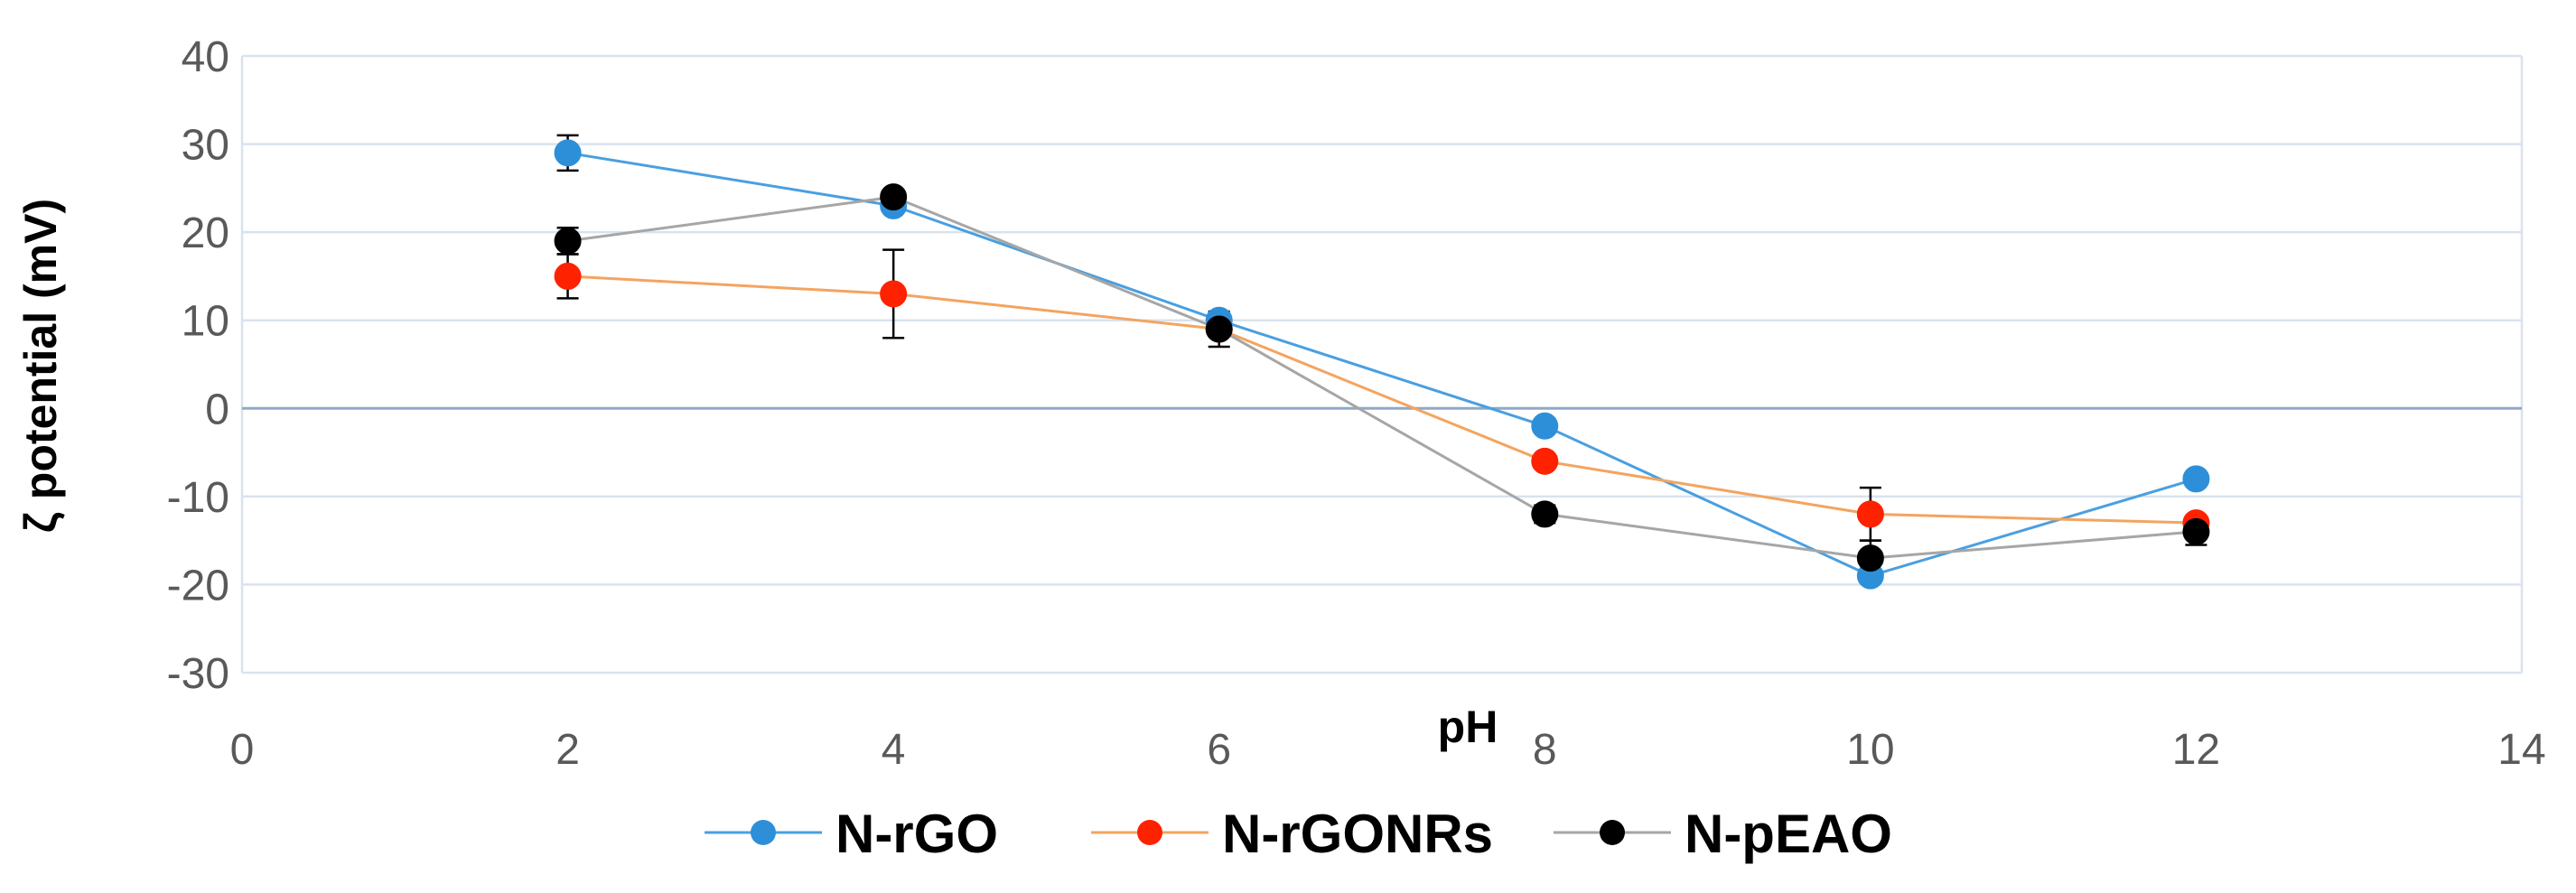  What do you see at coordinates (567, 750) in the screenshot?
I see `x-tick-label: 2` at bounding box center [567, 750].